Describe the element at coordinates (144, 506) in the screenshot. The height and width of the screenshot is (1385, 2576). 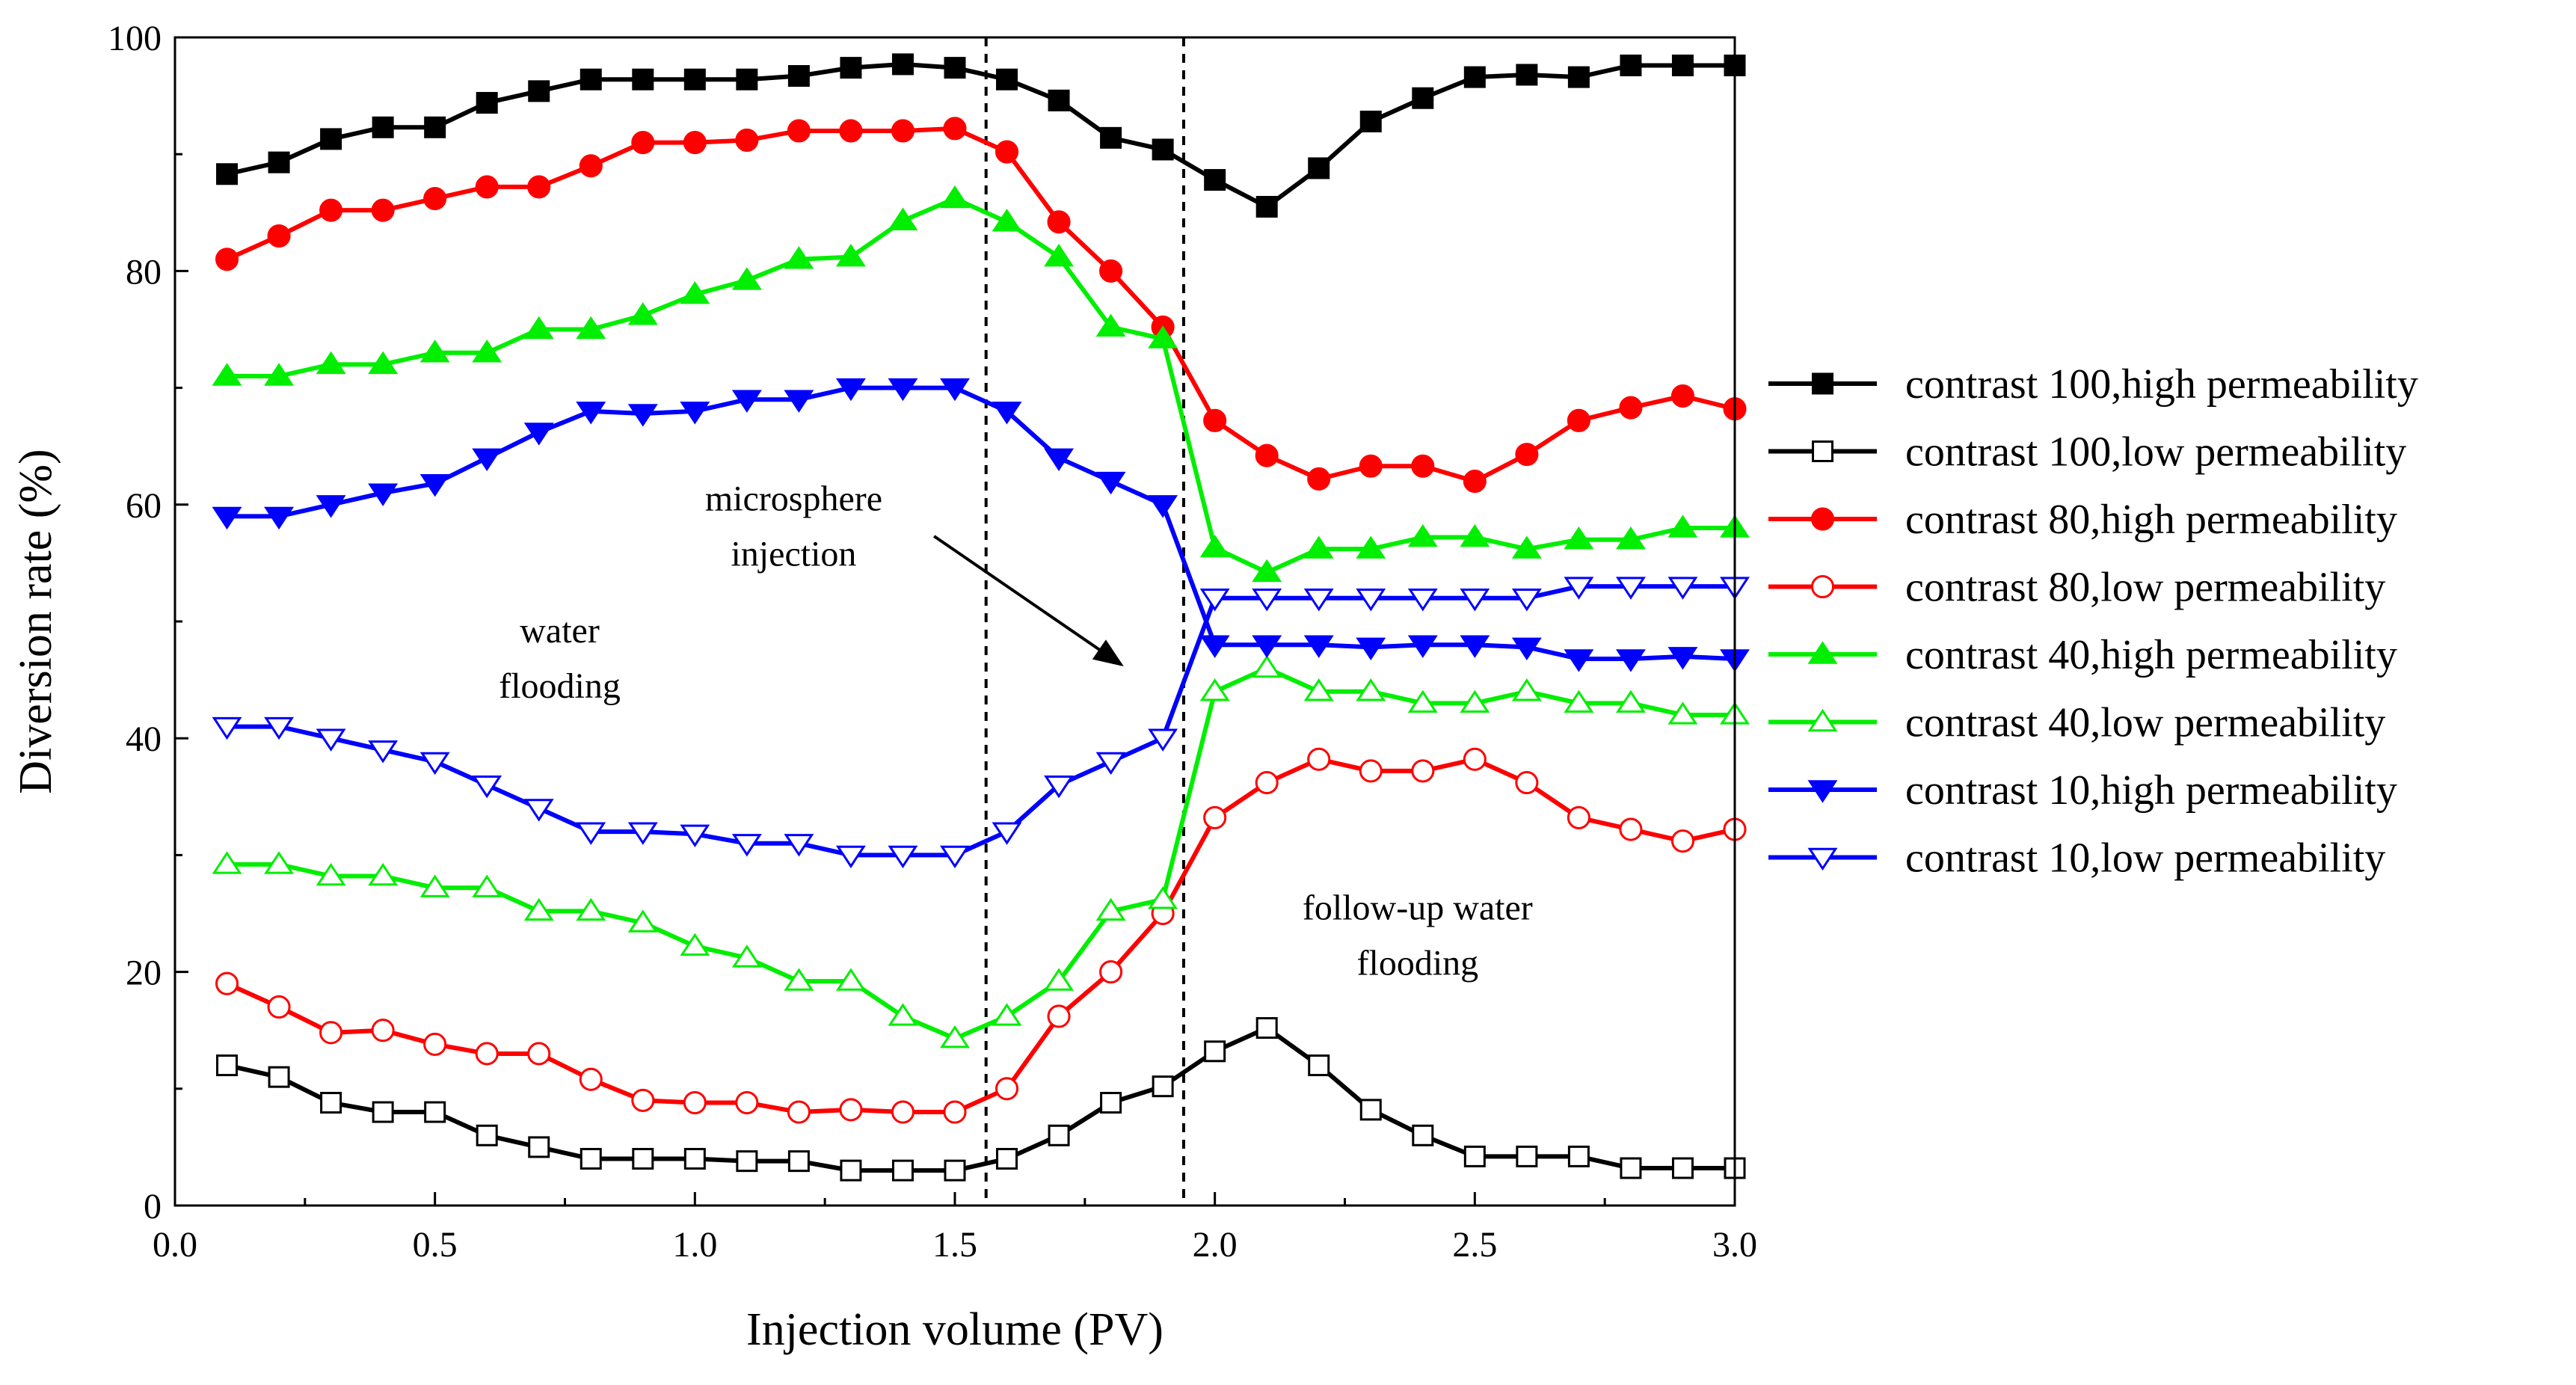
I see `y-tick-label: 60` at that location.